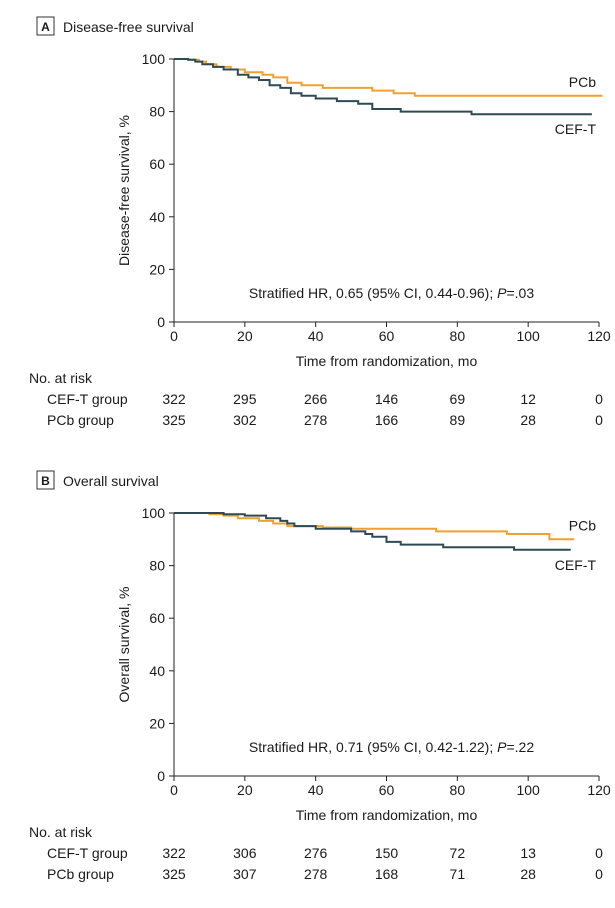 The image size is (615, 908). What do you see at coordinates (245, 853) in the screenshot?
I see `risk-value: 306` at bounding box center [245, 853].